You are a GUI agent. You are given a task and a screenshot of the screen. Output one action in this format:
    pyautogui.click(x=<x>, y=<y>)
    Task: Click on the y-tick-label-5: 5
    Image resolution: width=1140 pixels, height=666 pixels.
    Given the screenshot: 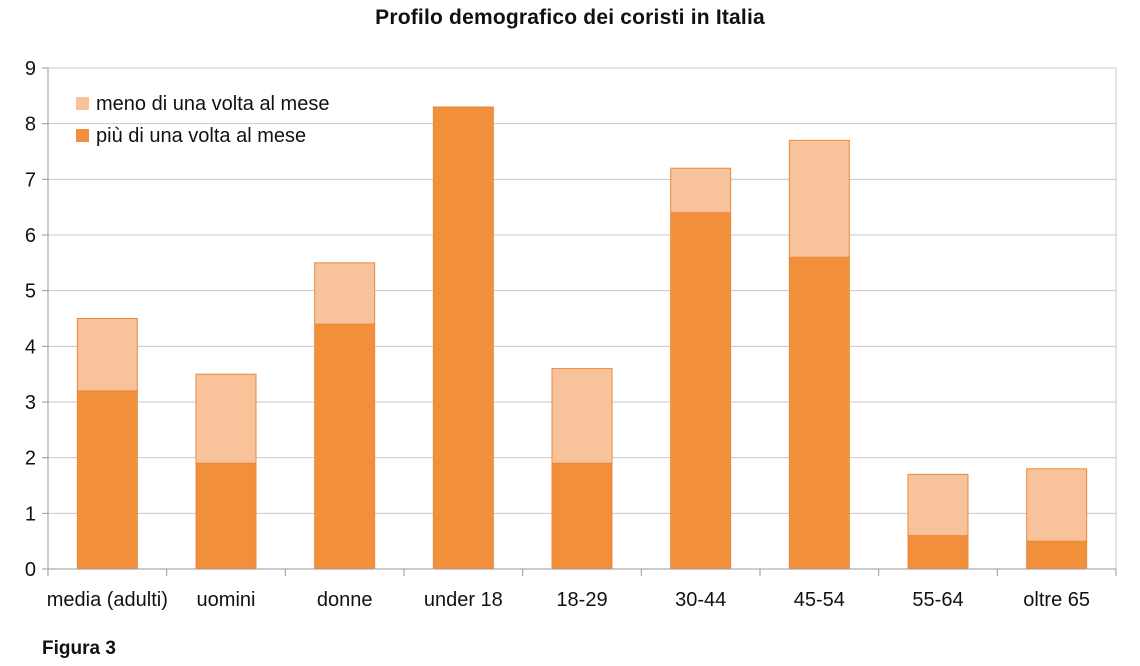 What is the action you would take?
    pyautogui.click(x=30, y=292)
    